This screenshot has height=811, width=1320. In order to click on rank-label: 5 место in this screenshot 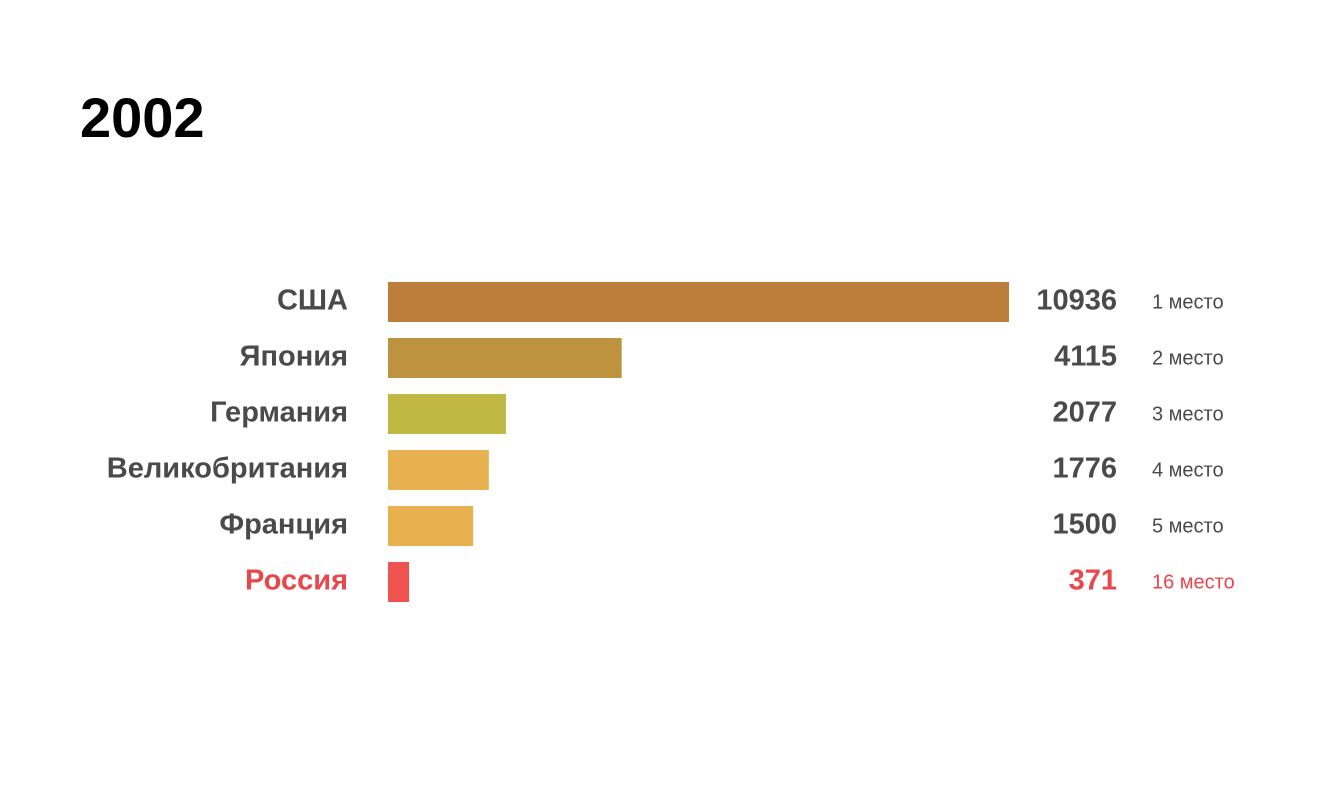, I will do `click(1188, 526)`.